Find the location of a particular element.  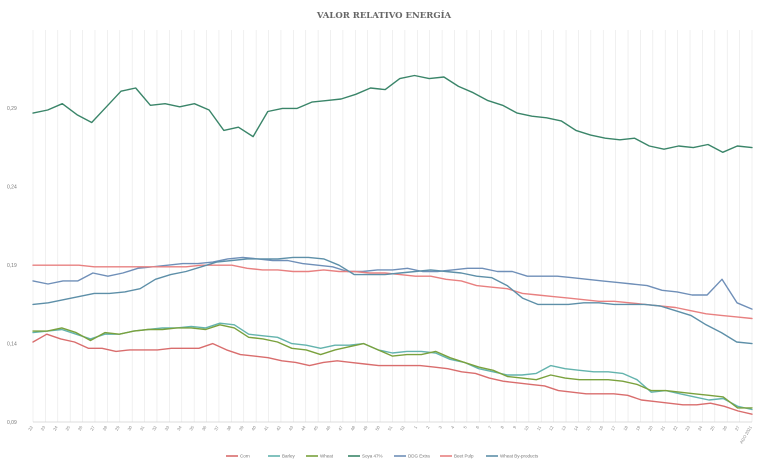

legend-label: Wheat By-products is located at coordinates (519, 456).